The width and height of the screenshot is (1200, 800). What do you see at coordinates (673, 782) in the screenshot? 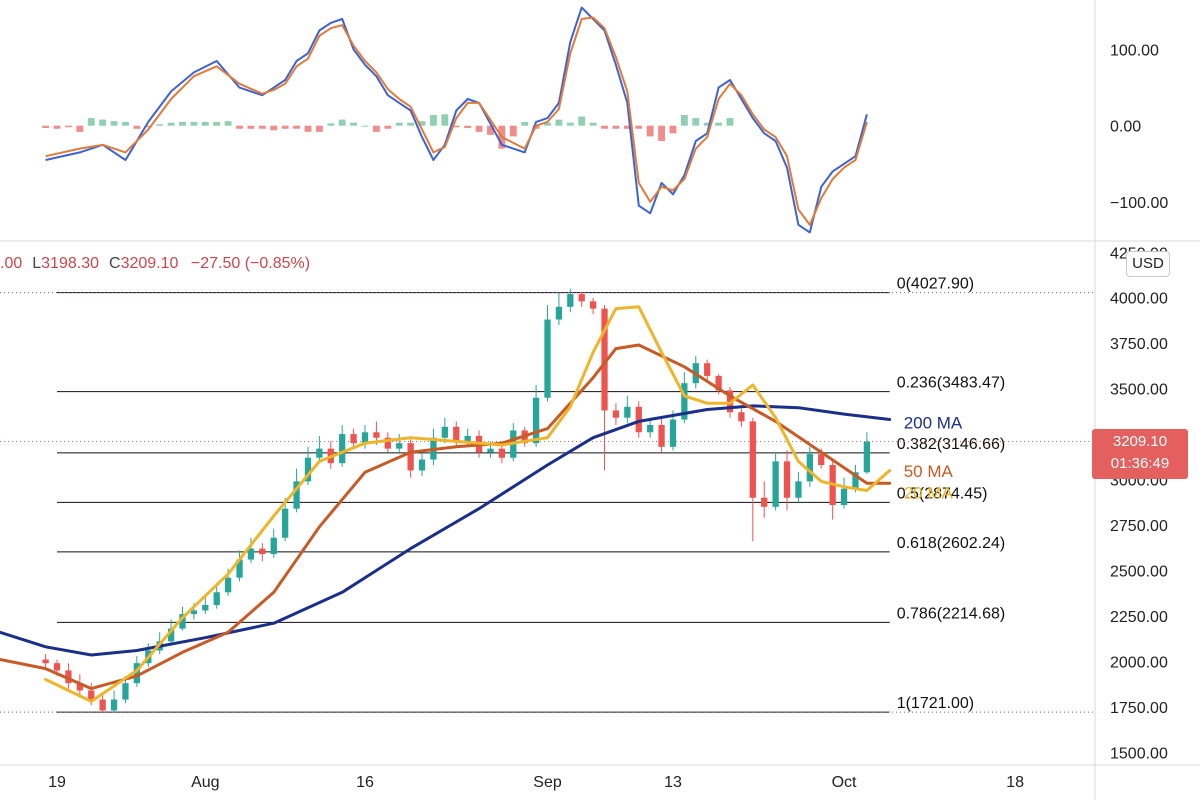
I see `x-tick-label: 13` at bounding box center [673, 782].